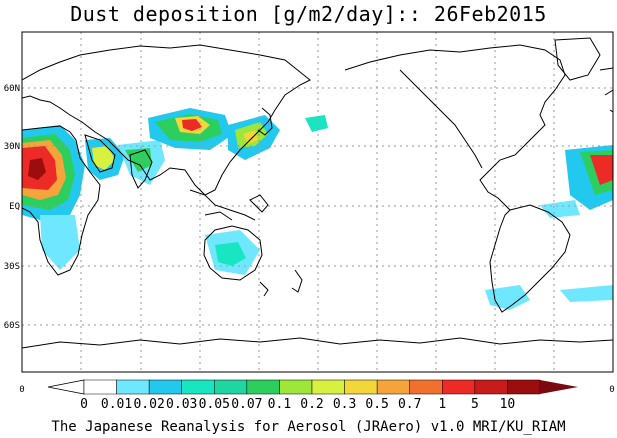 The image size is (617, 438). What do you see at coordinates (214, 404) in the screenshot?
I see `colorbar-tick-label: 0.05` at bounding box center [214, 404].